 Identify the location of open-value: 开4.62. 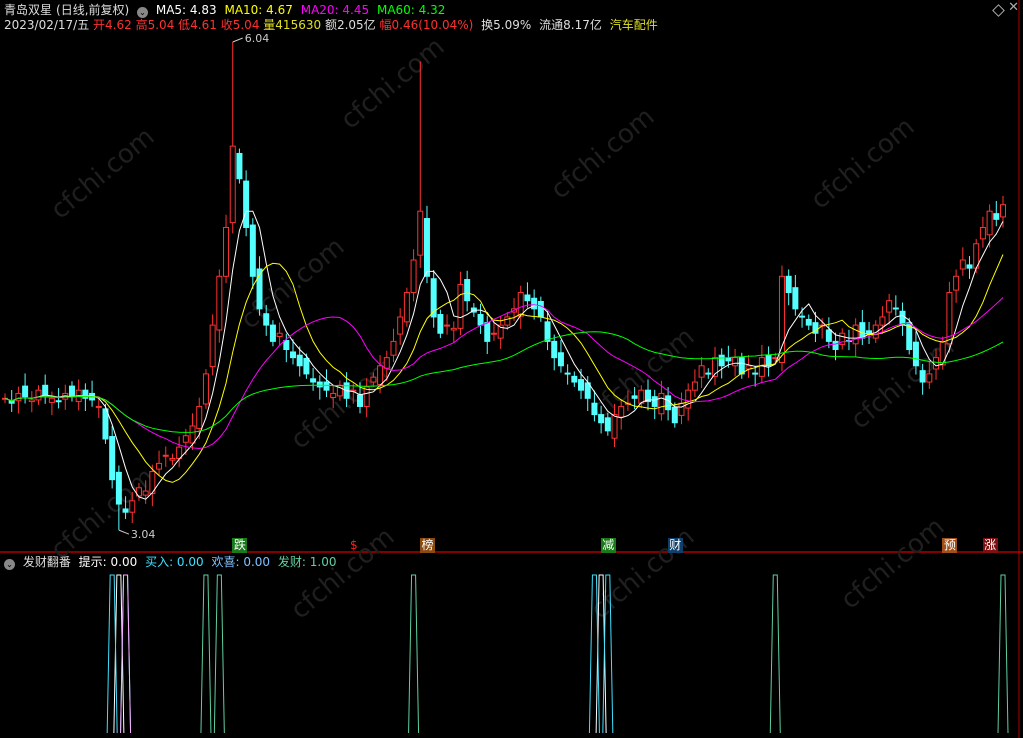
(112, 25).